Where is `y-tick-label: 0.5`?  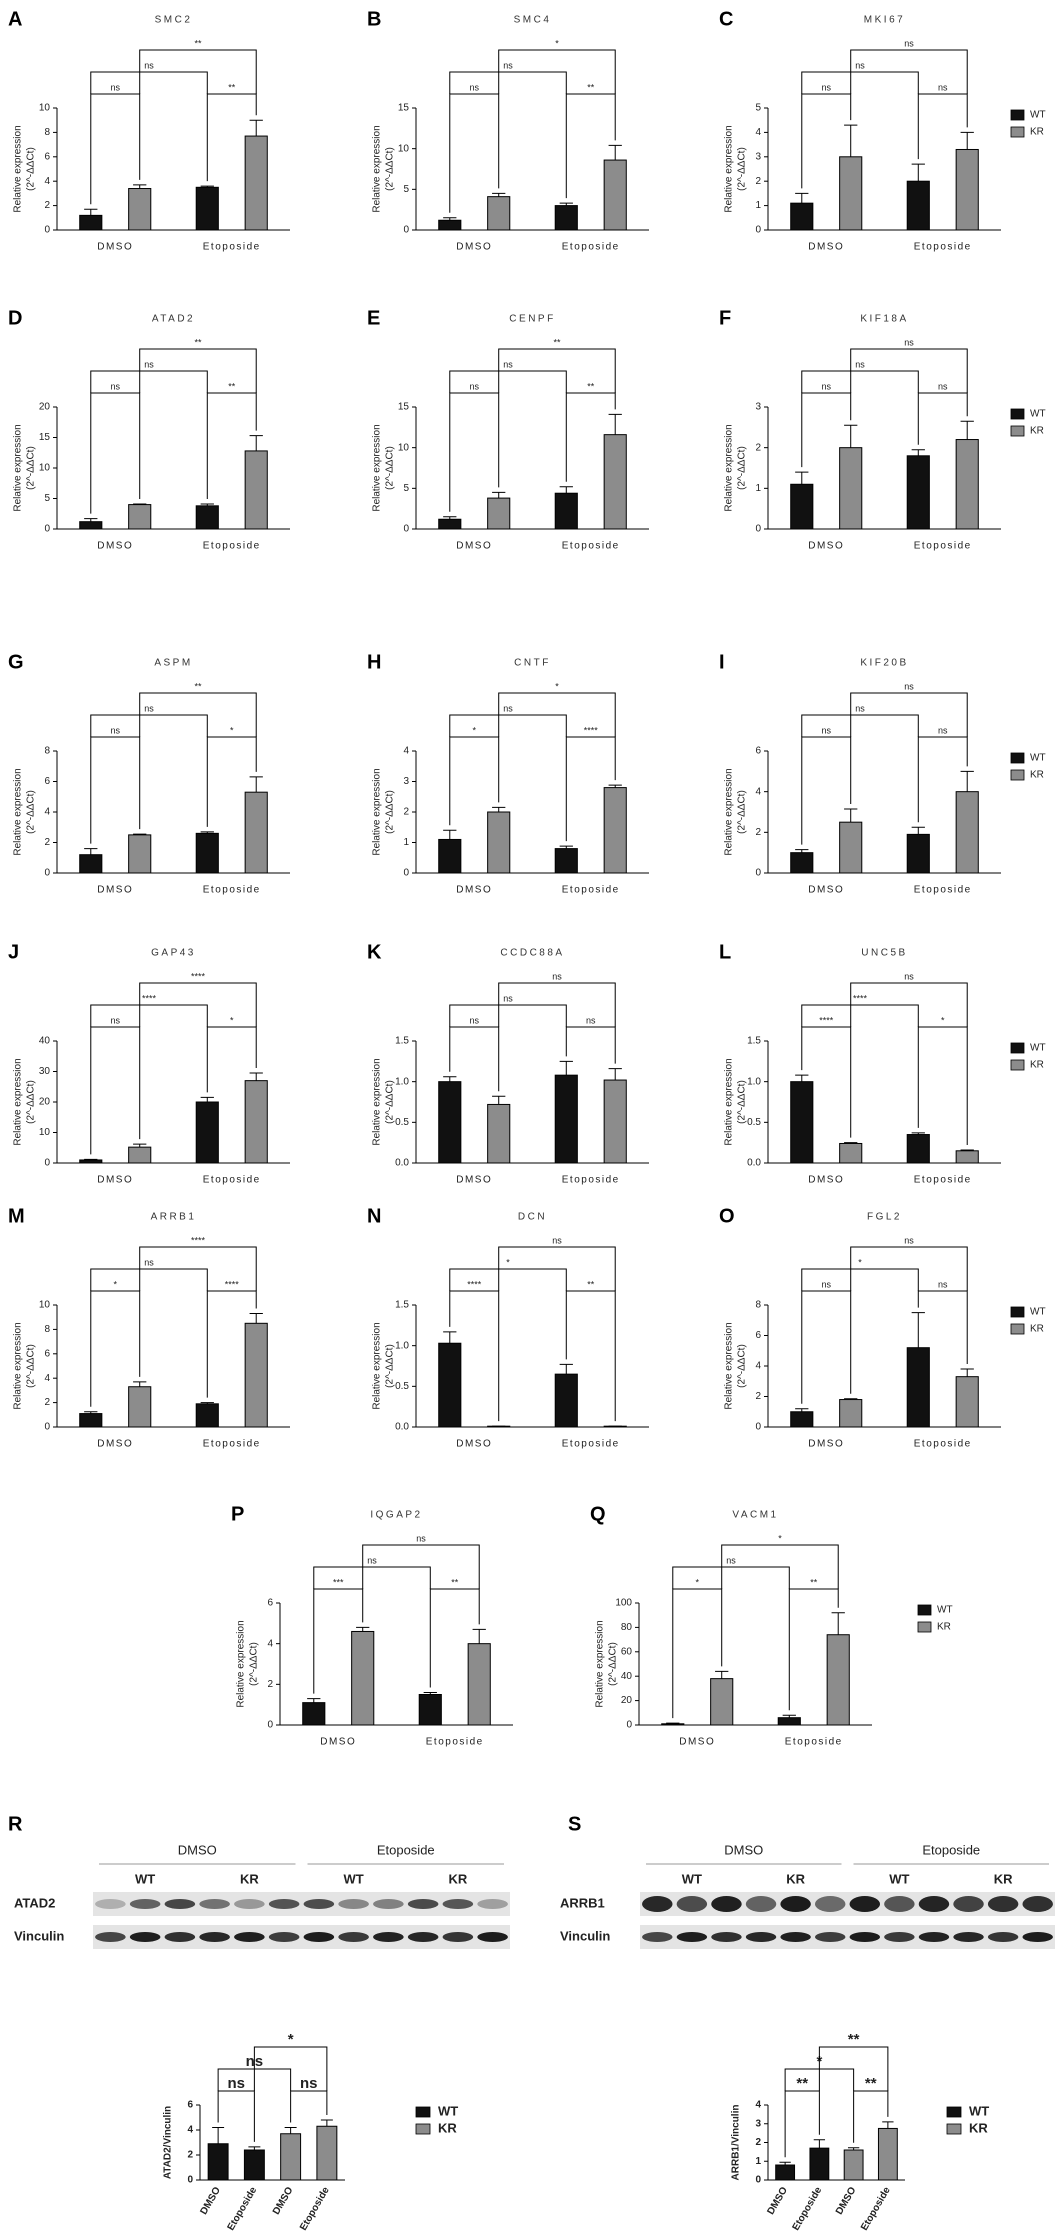 y-tick-label: 0.5 is located at coordinates (754, 1122).